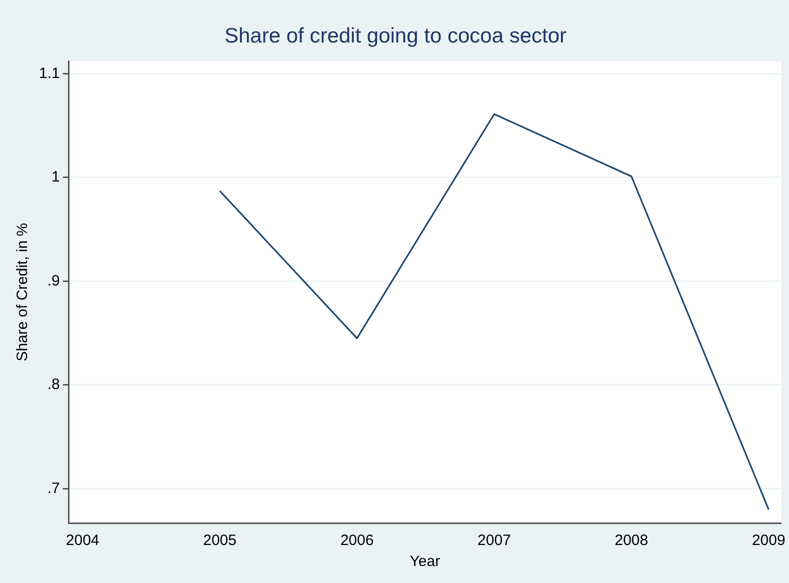 This screenshot has width=789, height=583. What do you see at coordinates (357, 541) in the screenshot?
I see `x-tick-label: 2006` at bounding box center [357, 541].